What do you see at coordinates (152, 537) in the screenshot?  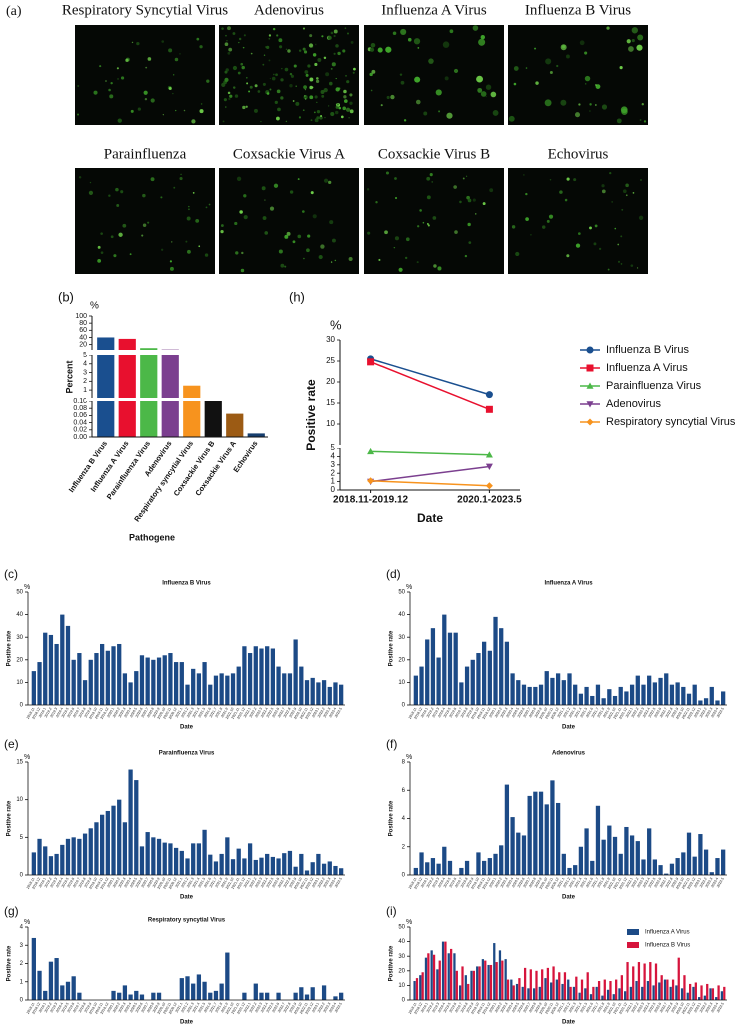 I see `x-axis-label: Pathogene` at bounding box center [152, 537].